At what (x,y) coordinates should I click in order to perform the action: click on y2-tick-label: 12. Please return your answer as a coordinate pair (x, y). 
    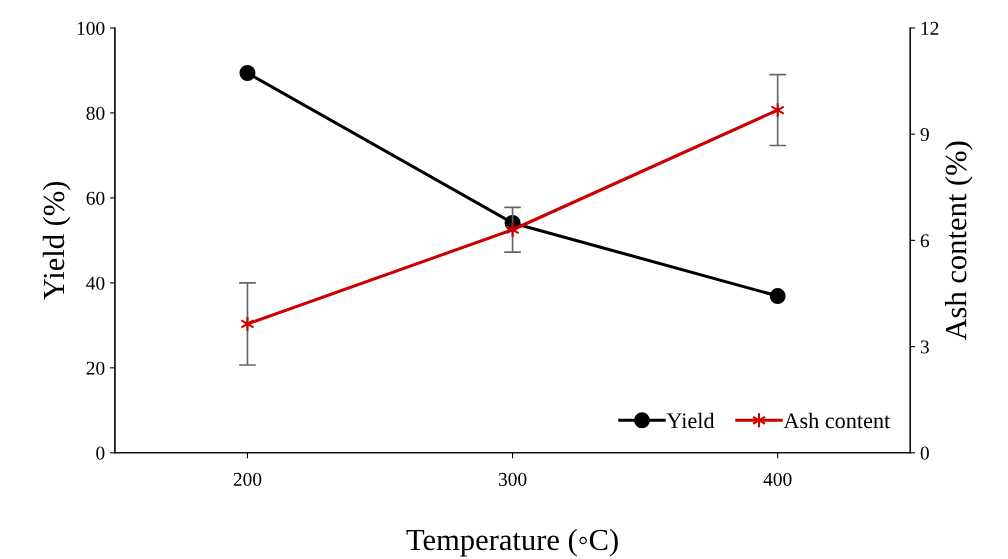
    Looking at the image, I should click on (930, 28).